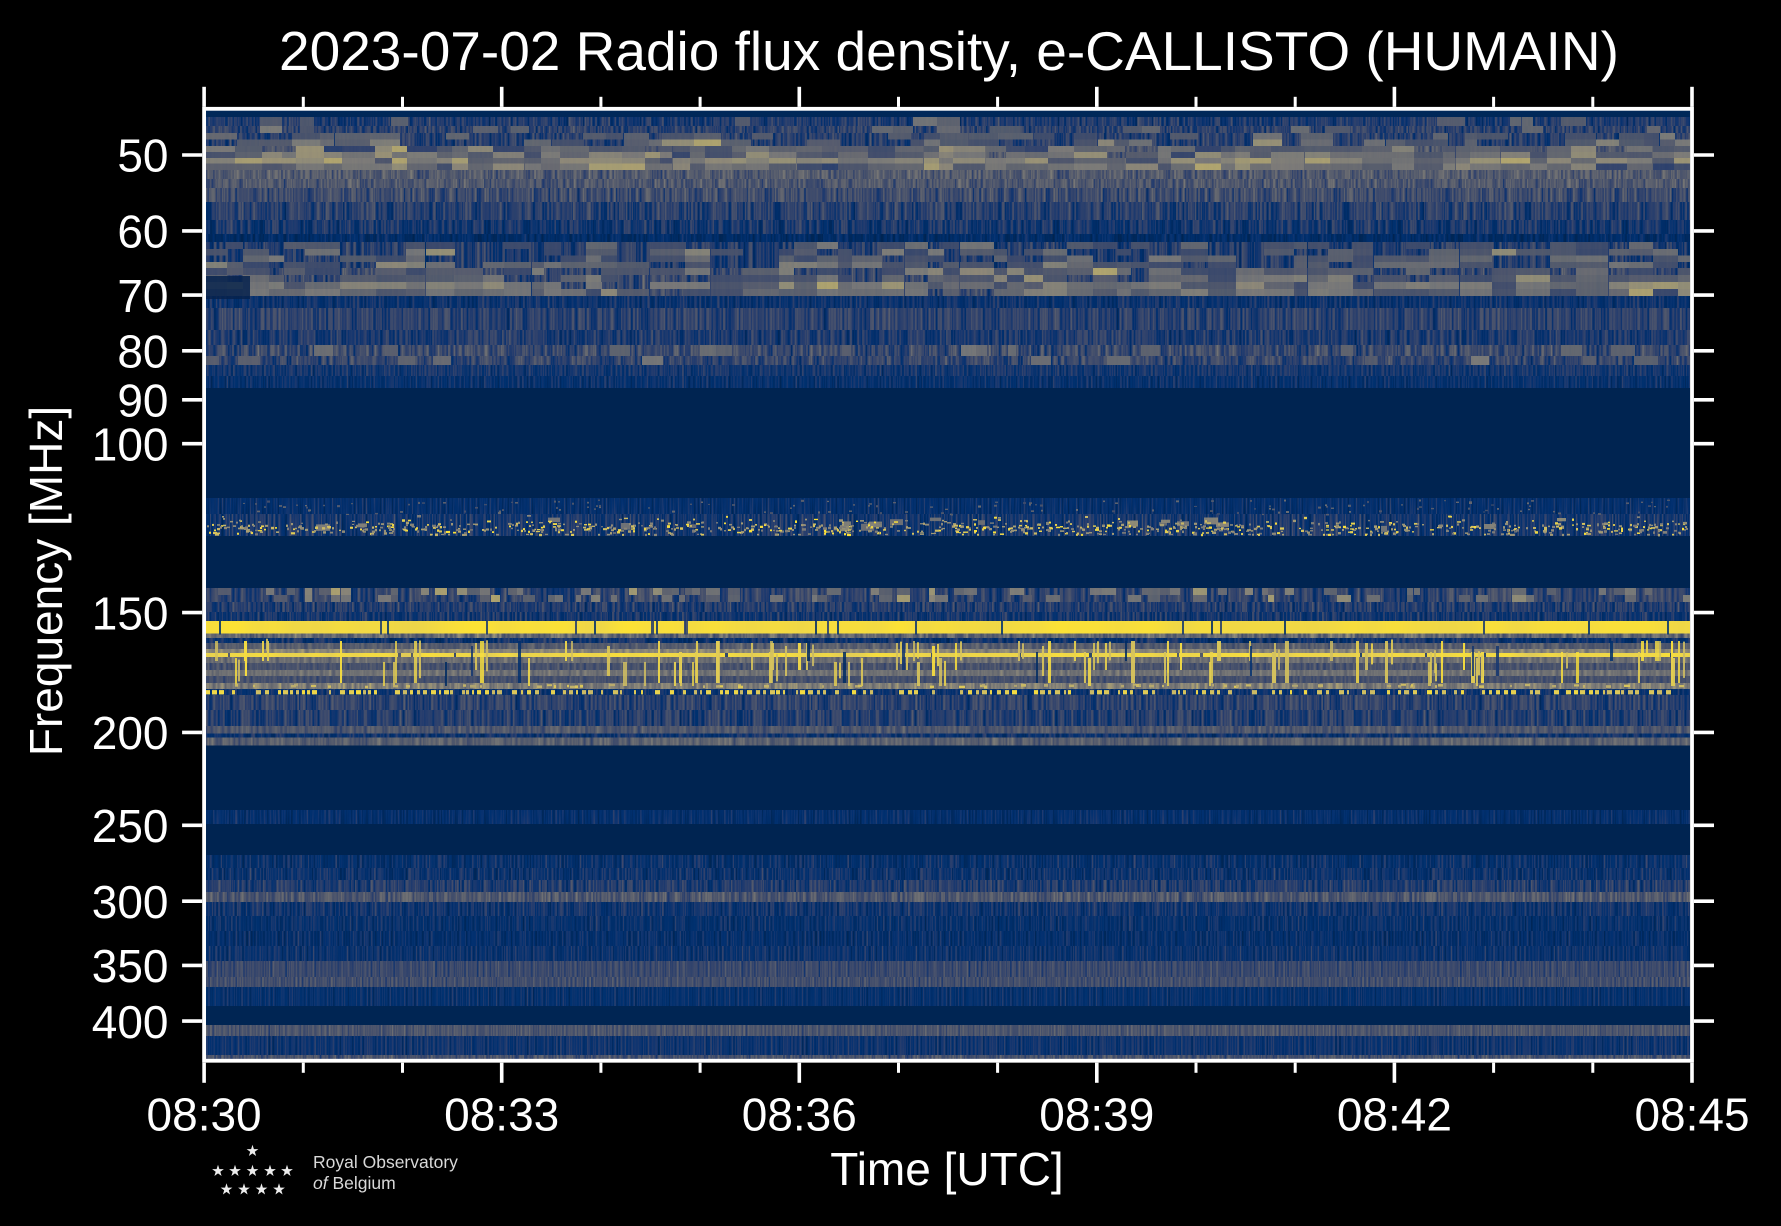 The height and width of the screenshot is (1226, 1781). I want to click on svg-text: Time [UTC], so click(946, 1169).